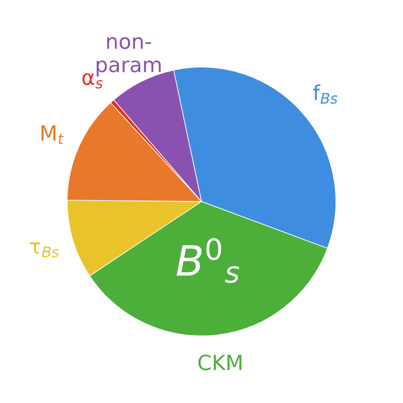  What do you see at coordinates (53, 134) in the screenshot?
I see `slice-label: M$_{t}$` at bounding box center [53, 134].